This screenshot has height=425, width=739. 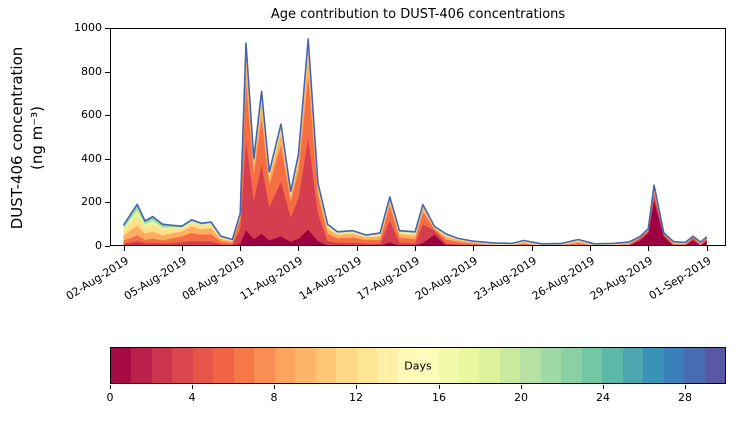 I want to click on y-axis-label-line2: (ng m⁻³), so click(x=37, y=138).